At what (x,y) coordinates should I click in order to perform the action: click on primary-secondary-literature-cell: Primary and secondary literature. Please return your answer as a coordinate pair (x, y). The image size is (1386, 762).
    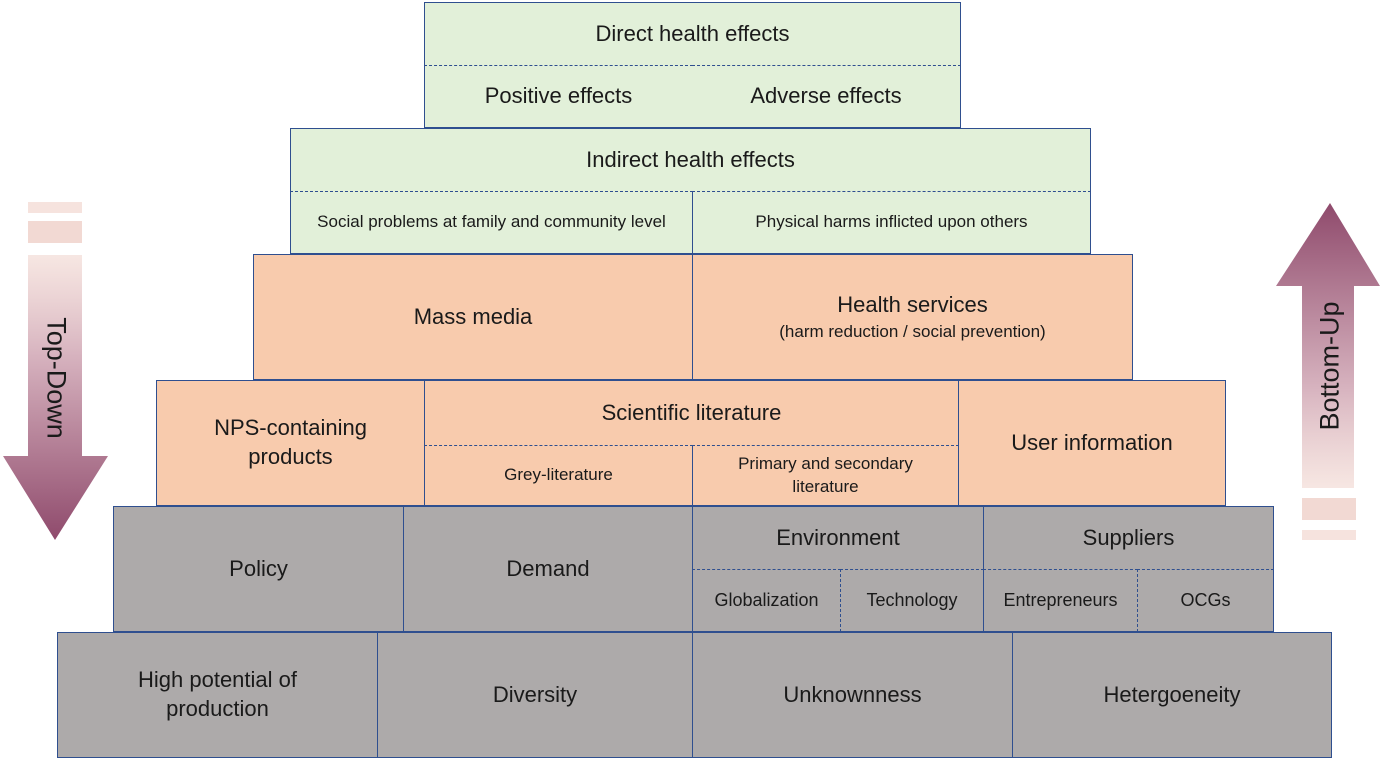
    Looking at the image, I should click on (825, 475).